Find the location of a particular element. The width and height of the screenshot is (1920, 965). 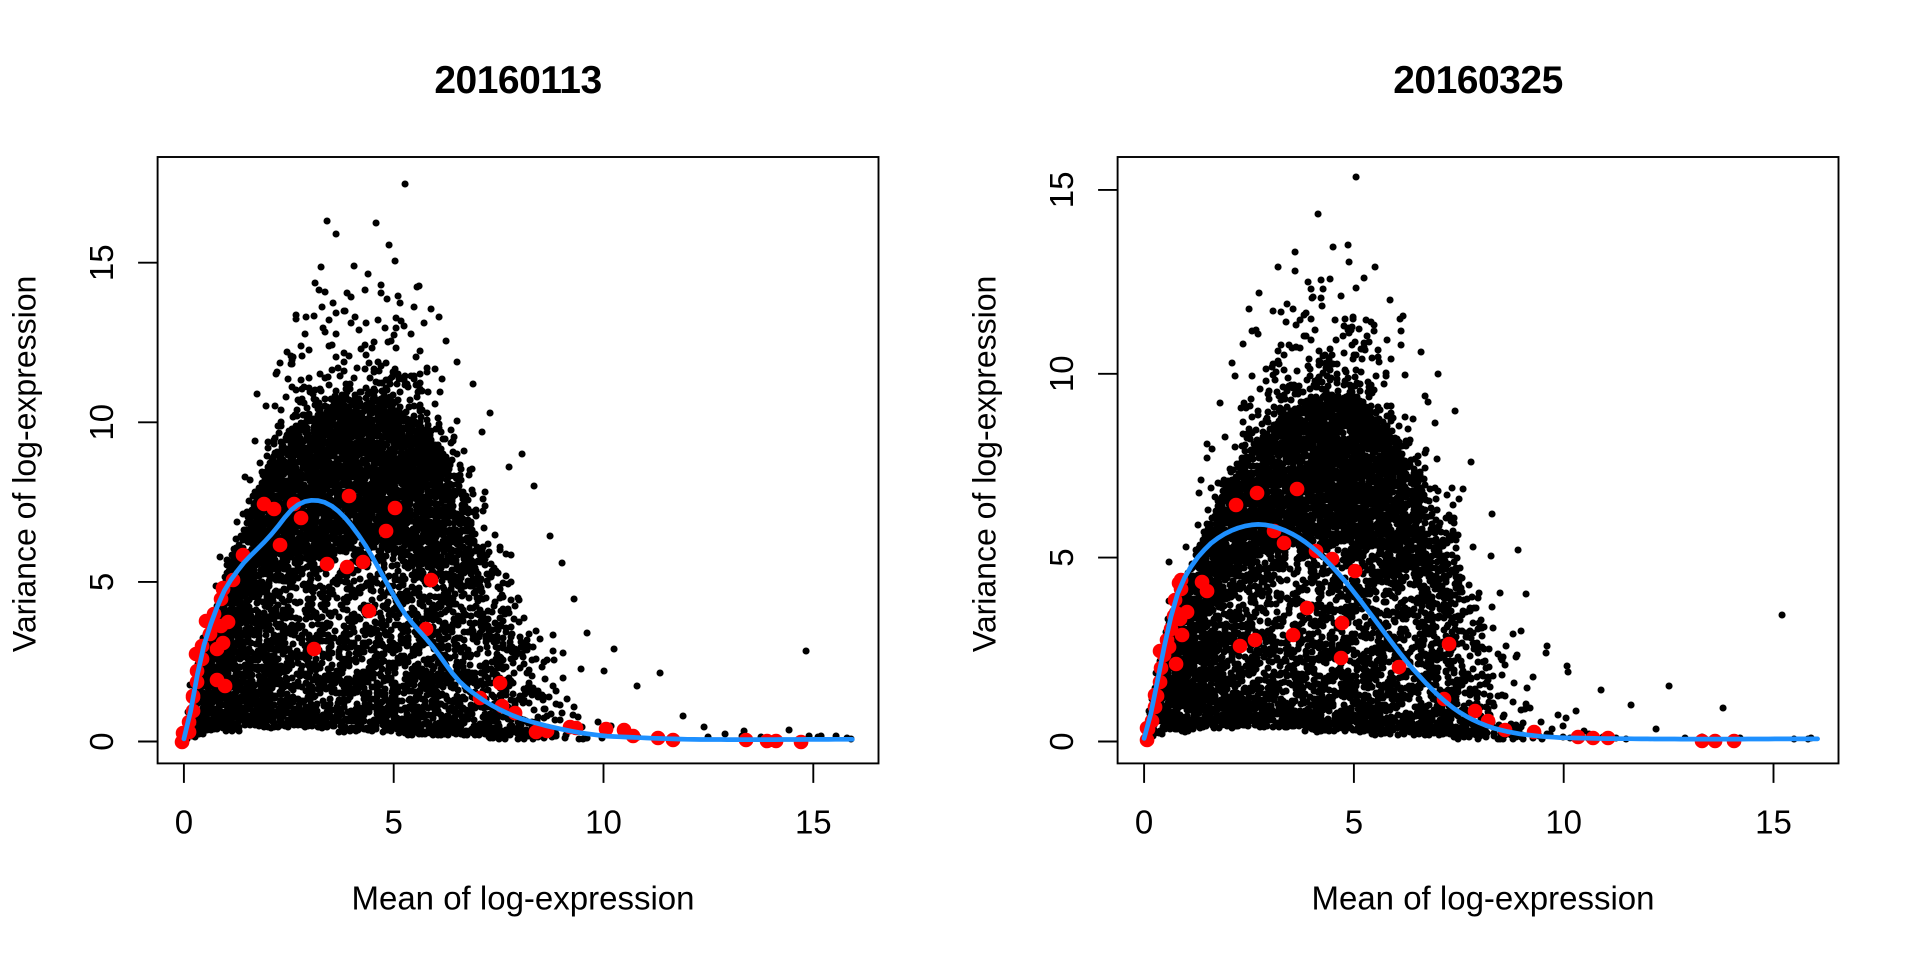

svg-text: 20160325 is located at coordinates (1478, 80).